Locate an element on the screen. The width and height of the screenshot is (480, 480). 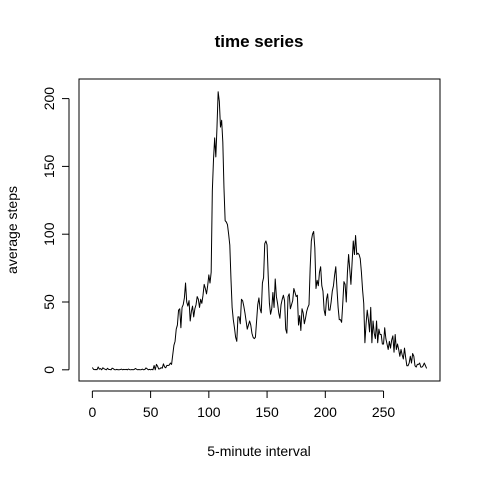
y-tick-label: 150 is located at coordinates (49, 167).